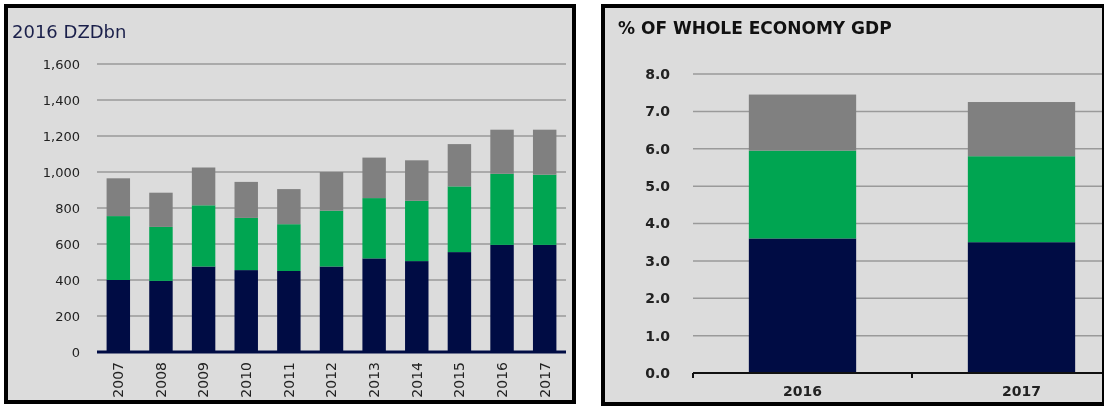 Image resolution: width=1104 pixels, height=407 pixels. Describe the element at coordinates (416, 379) in the screenshot. I see `x-tick-label: 2014` at that location.